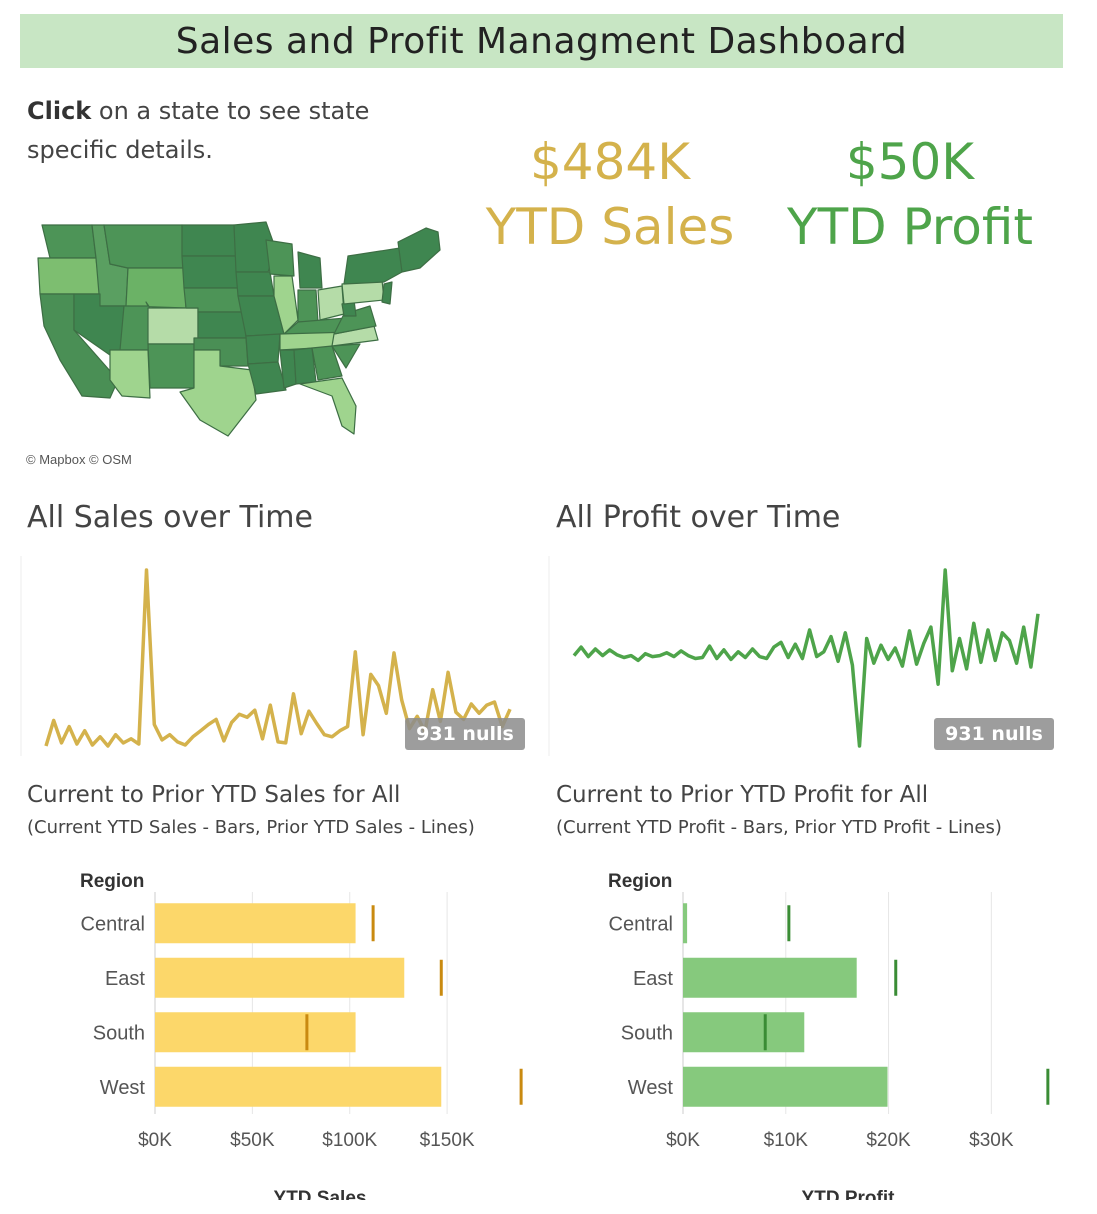 This screenshot has height=1214, width=1097. Describe the element at coordinates (286, 305) in the screenshot. I see `state-illinois` at that location.